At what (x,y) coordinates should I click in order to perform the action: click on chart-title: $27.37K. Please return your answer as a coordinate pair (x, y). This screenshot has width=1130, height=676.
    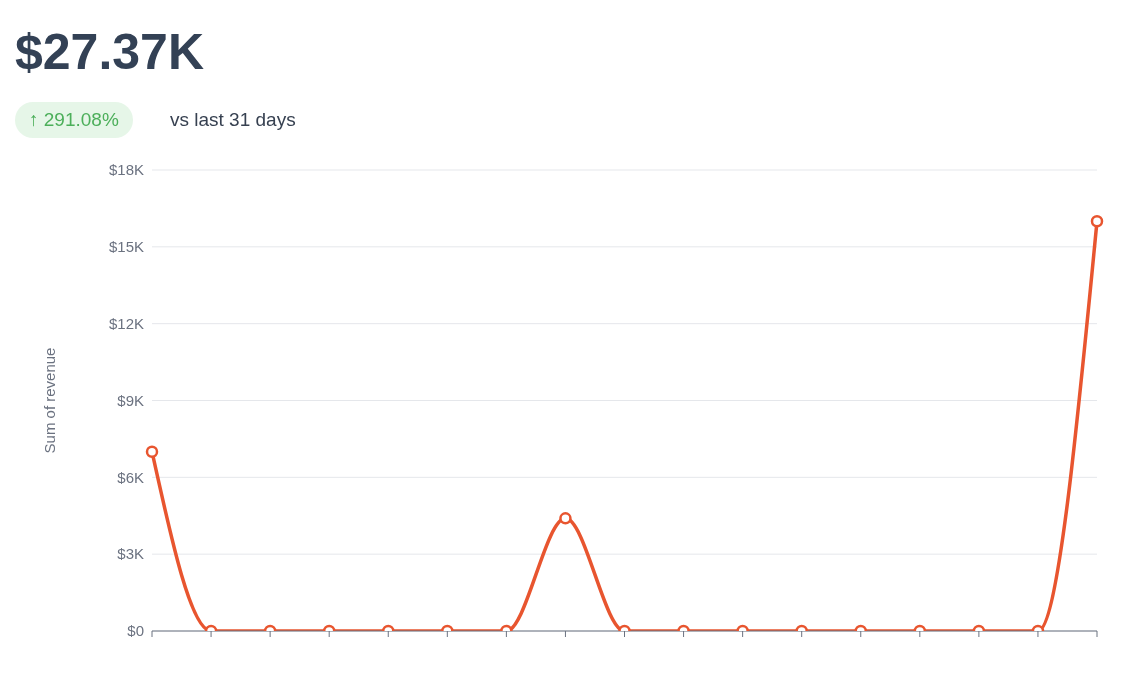
    Looking at the image, I should click on (110, 52).